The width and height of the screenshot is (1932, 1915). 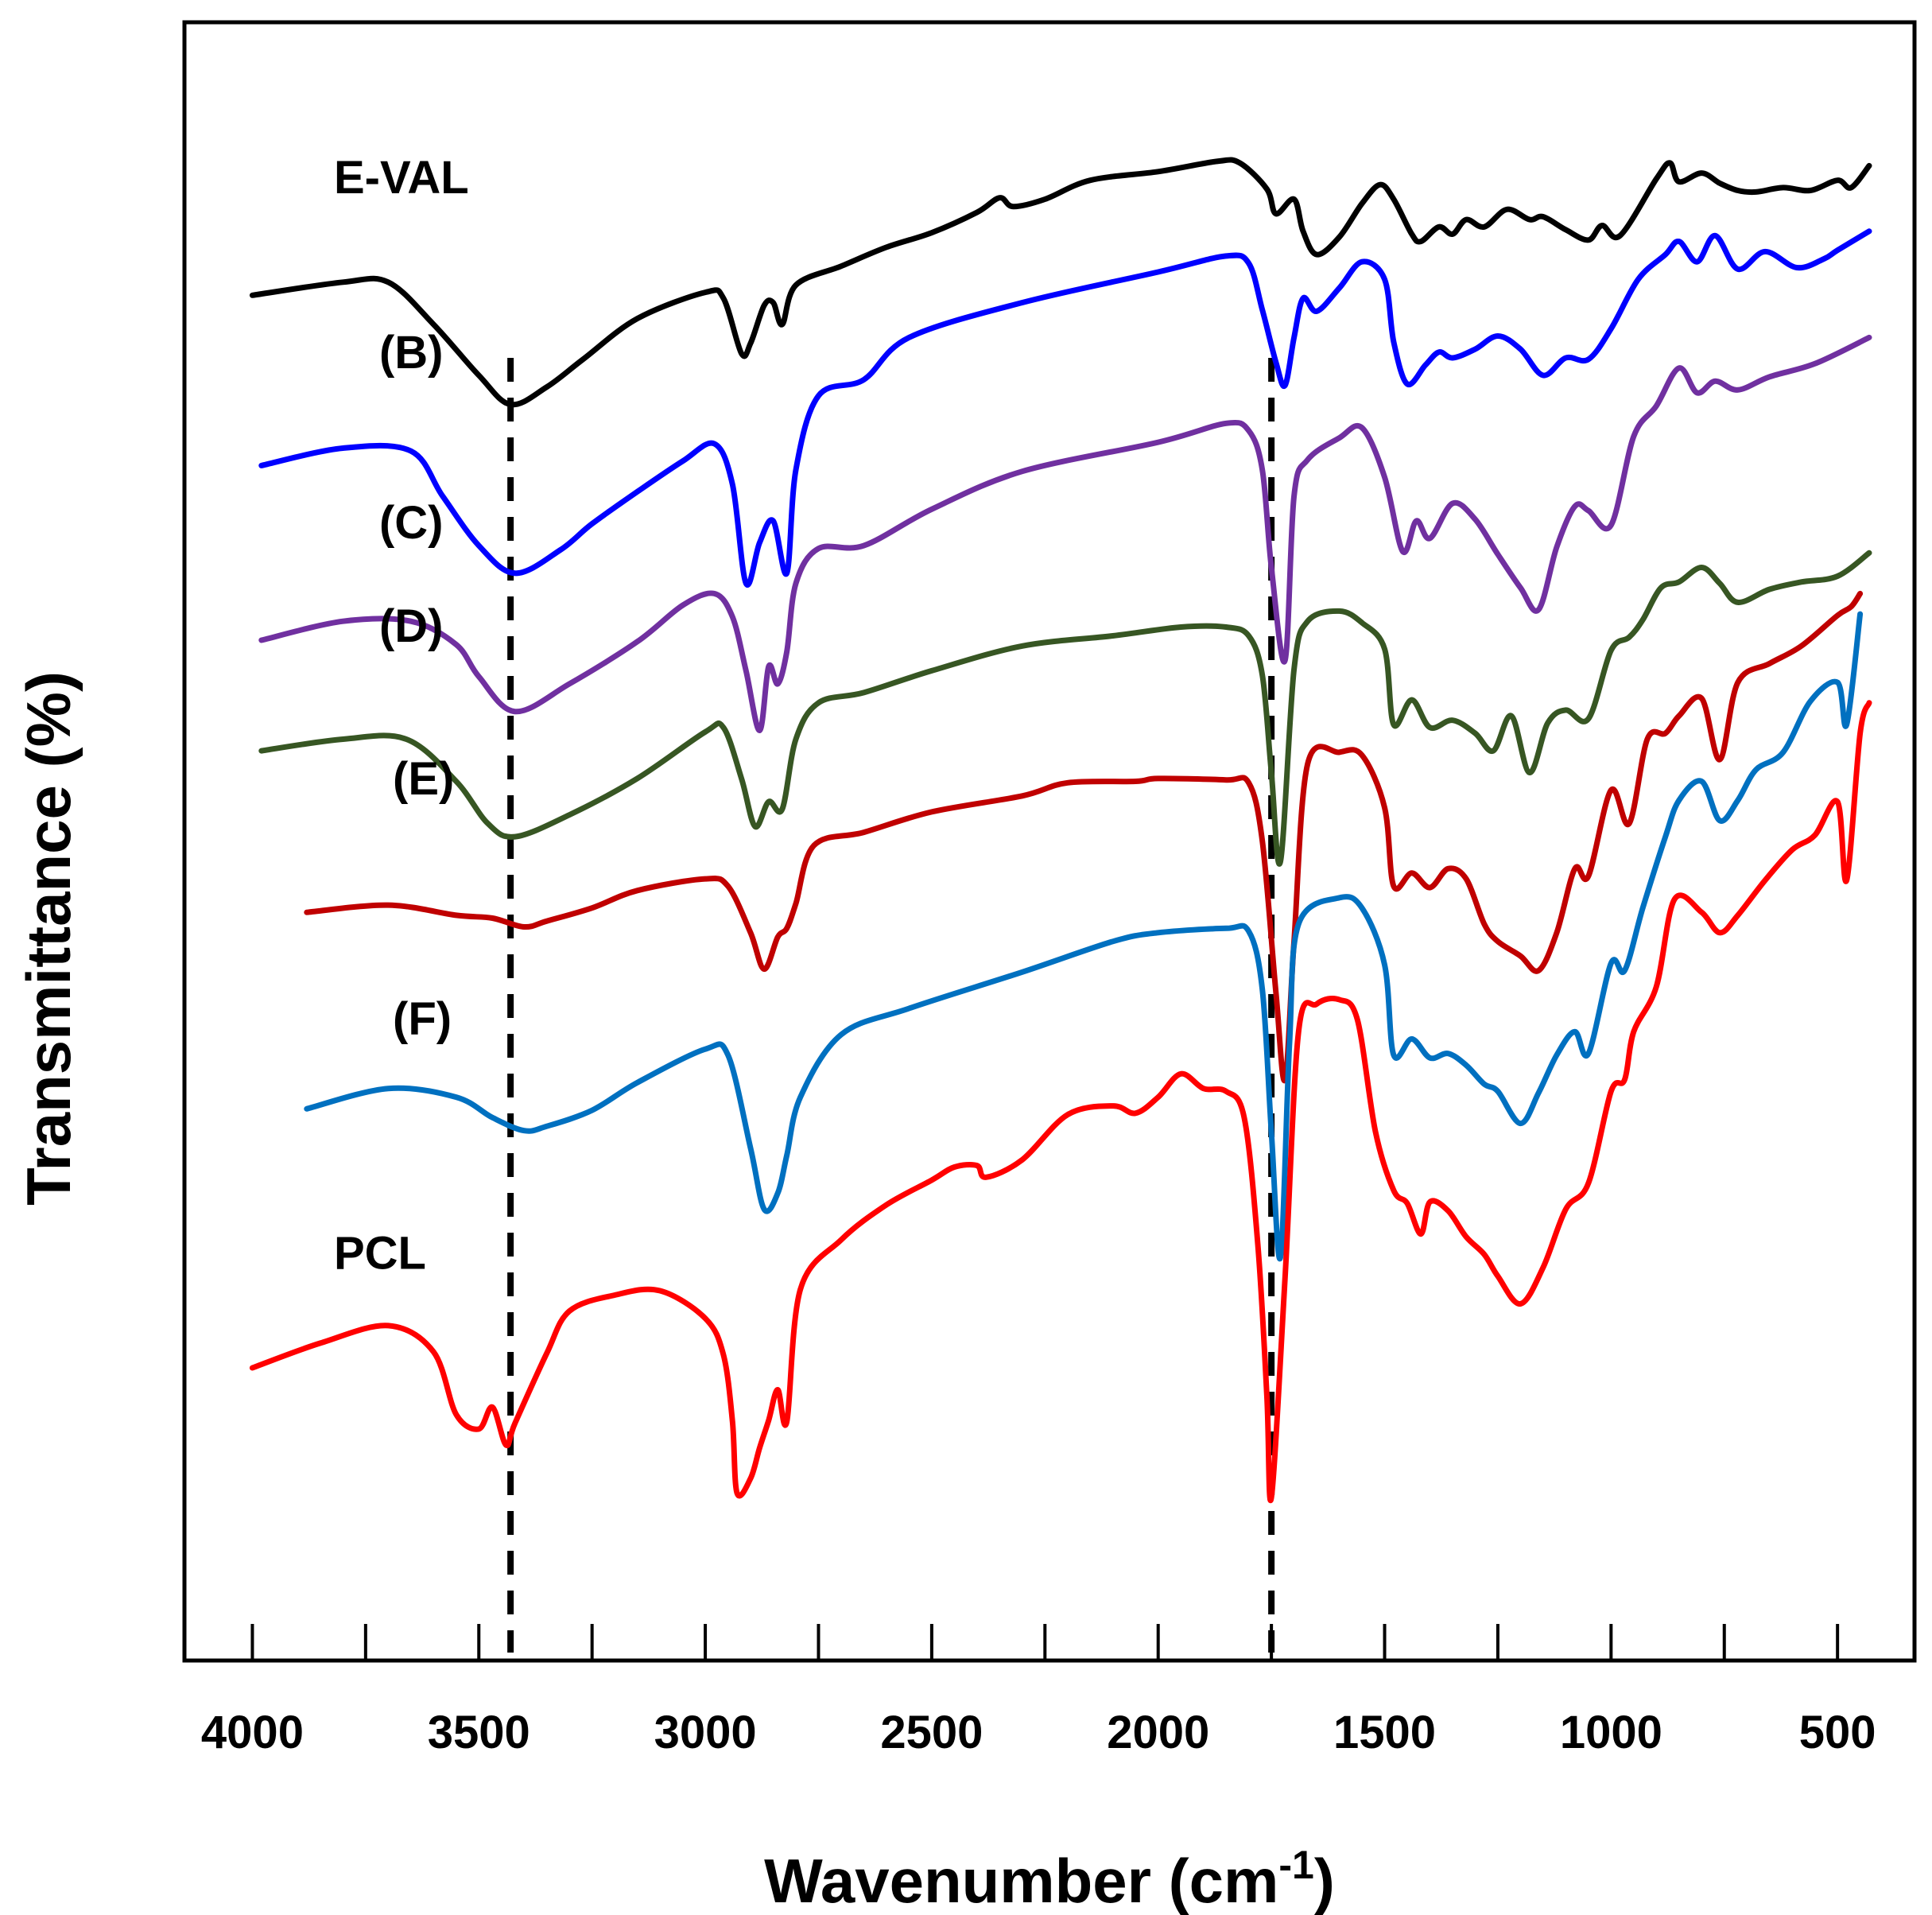 I want to click on x-axis-title-superscript: -1, so click(x=1295, y=1865).